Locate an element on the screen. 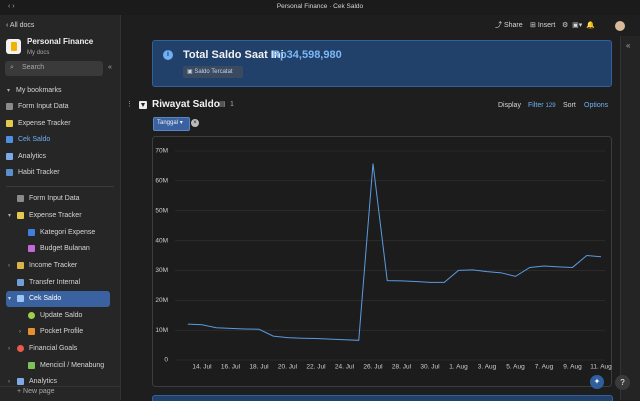 The image size is (640, 401). back-text: All docs is located at coordinates (22, 25).